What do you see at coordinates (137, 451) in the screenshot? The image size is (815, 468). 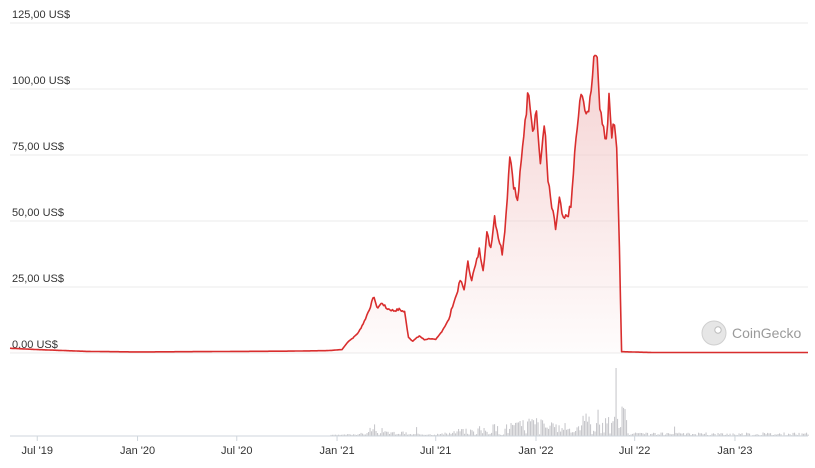 I see `x-tick-label: Jan '20` at bounding box center [137, 451].